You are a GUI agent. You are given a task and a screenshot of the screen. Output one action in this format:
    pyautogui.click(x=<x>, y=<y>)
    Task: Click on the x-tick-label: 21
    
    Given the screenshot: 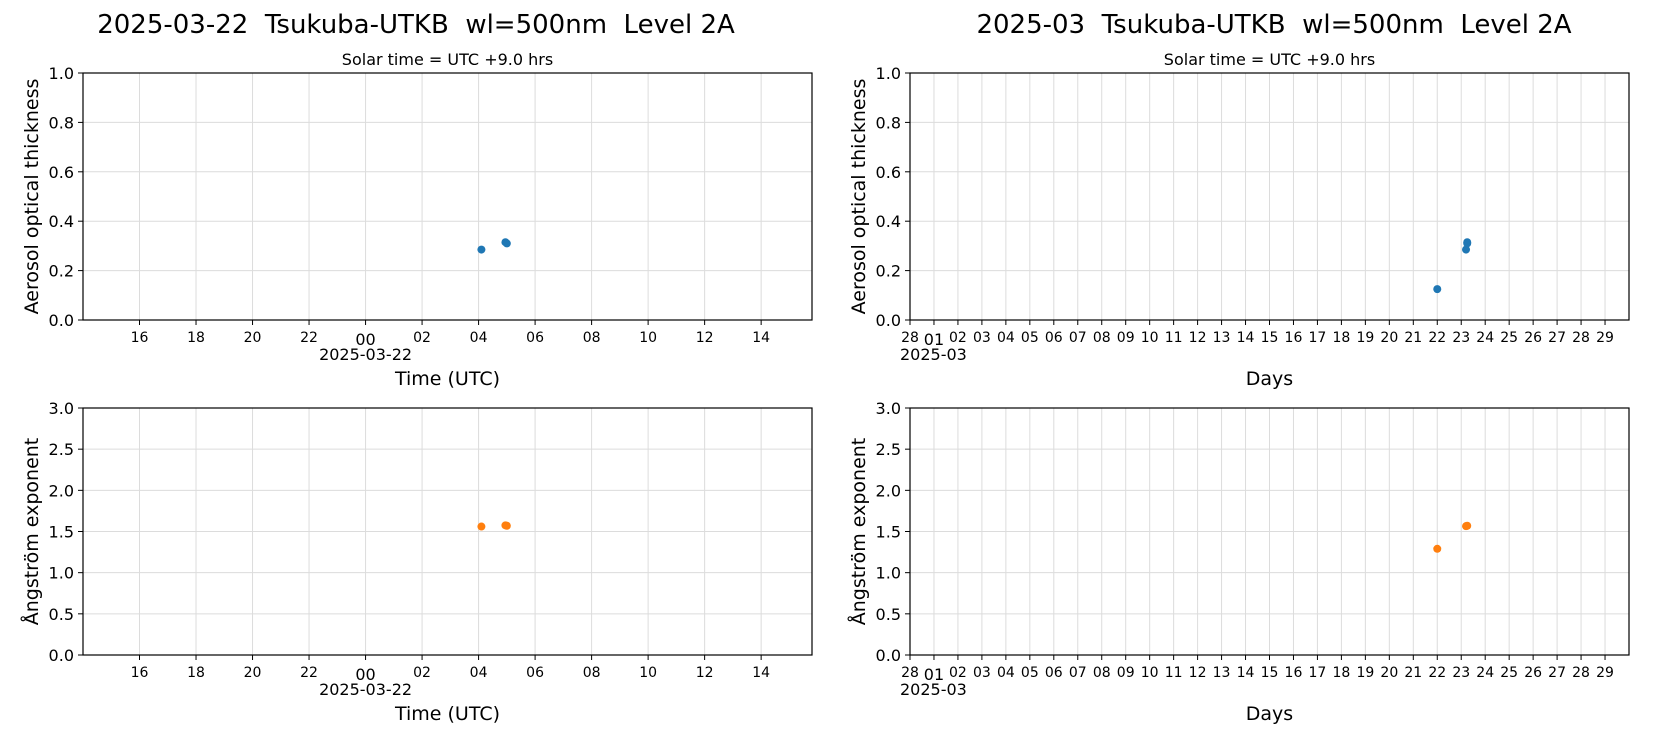 What is the action you would take?
    pyautogui.click(x=1413, y=338)
    